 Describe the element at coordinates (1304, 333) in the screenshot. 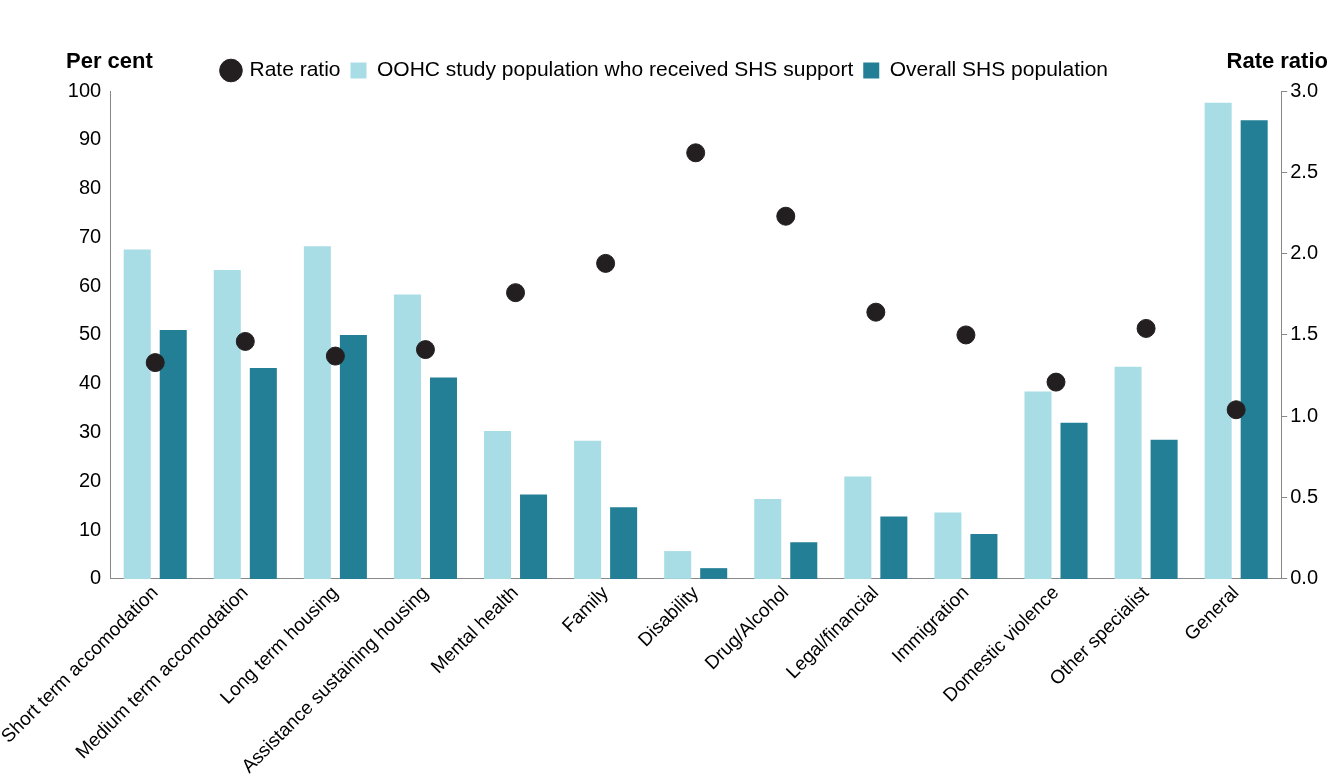

I see `y2-tick-label: 1.5` at that location.